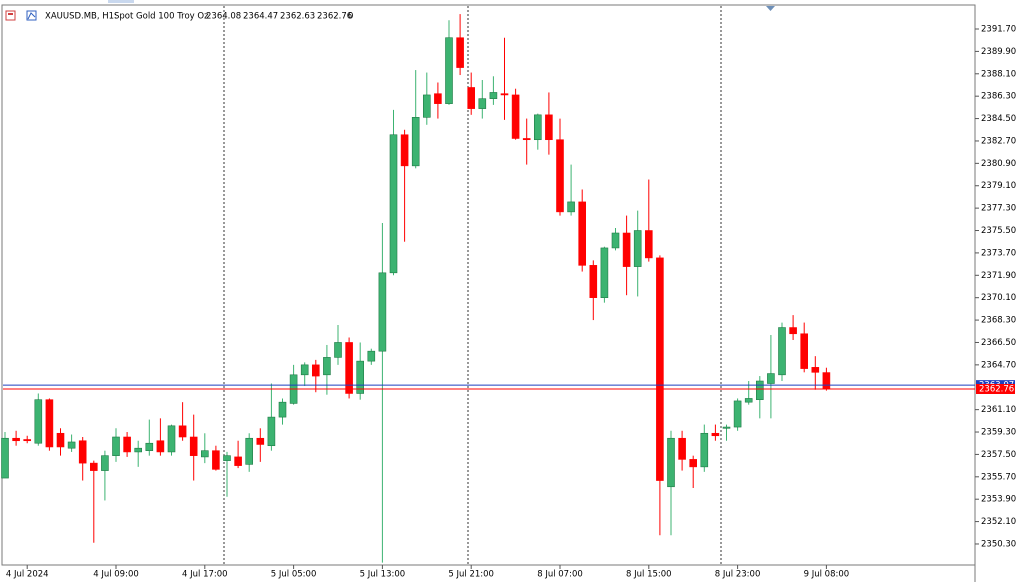  Describe the element at coordinates (998, 477) in the screenshot. I see `y-tick-label: 2355.70` at that location.